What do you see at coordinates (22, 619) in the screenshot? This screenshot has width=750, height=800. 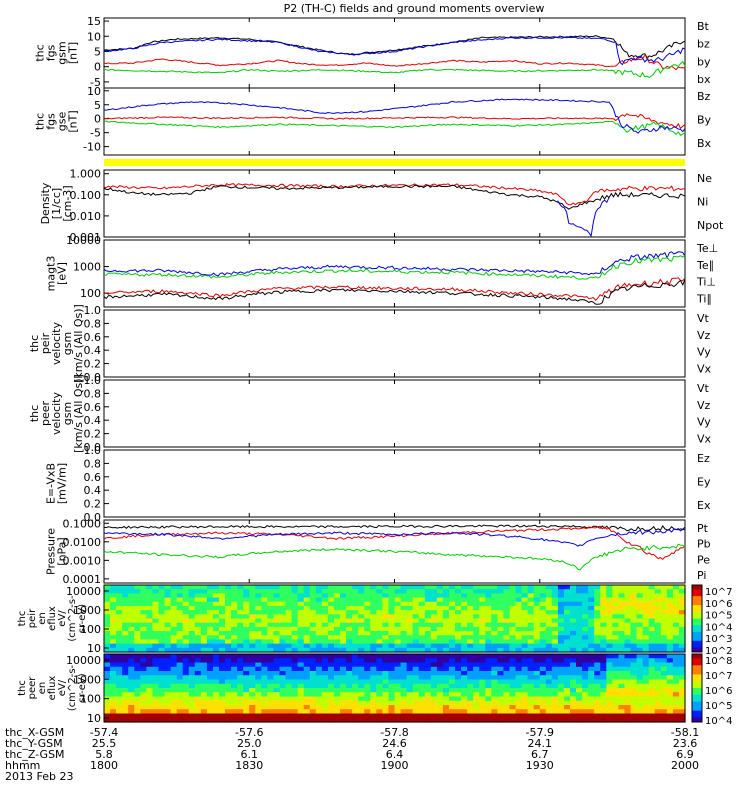 I see `y-axis-label-line: thc` at bounding box center [22, 619].